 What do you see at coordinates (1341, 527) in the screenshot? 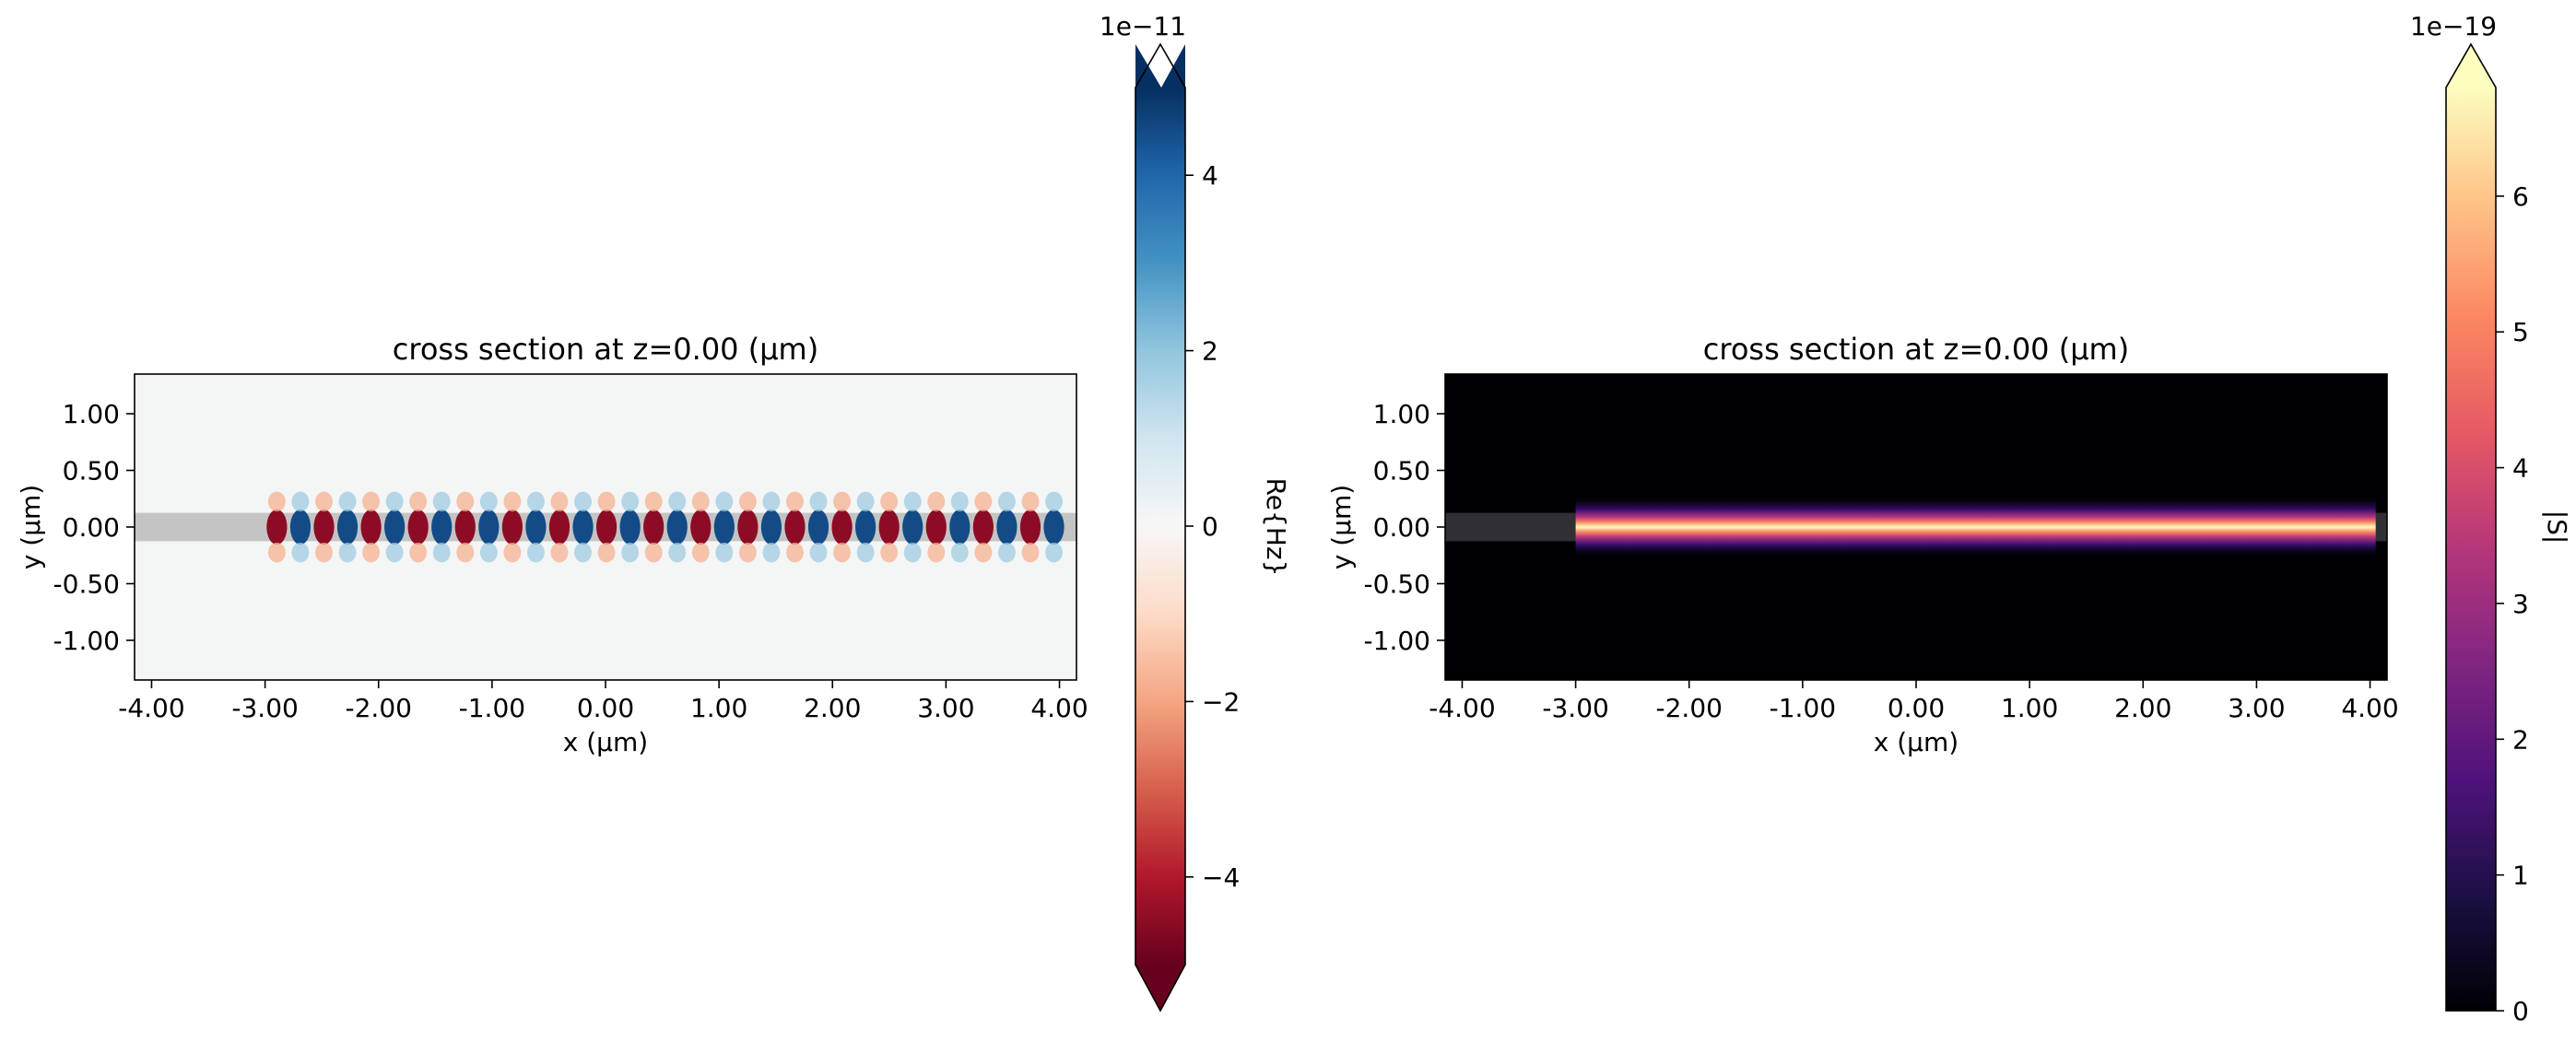
I see `right-y-axis-label: y (μm)` at bounding box center [1341, 527].